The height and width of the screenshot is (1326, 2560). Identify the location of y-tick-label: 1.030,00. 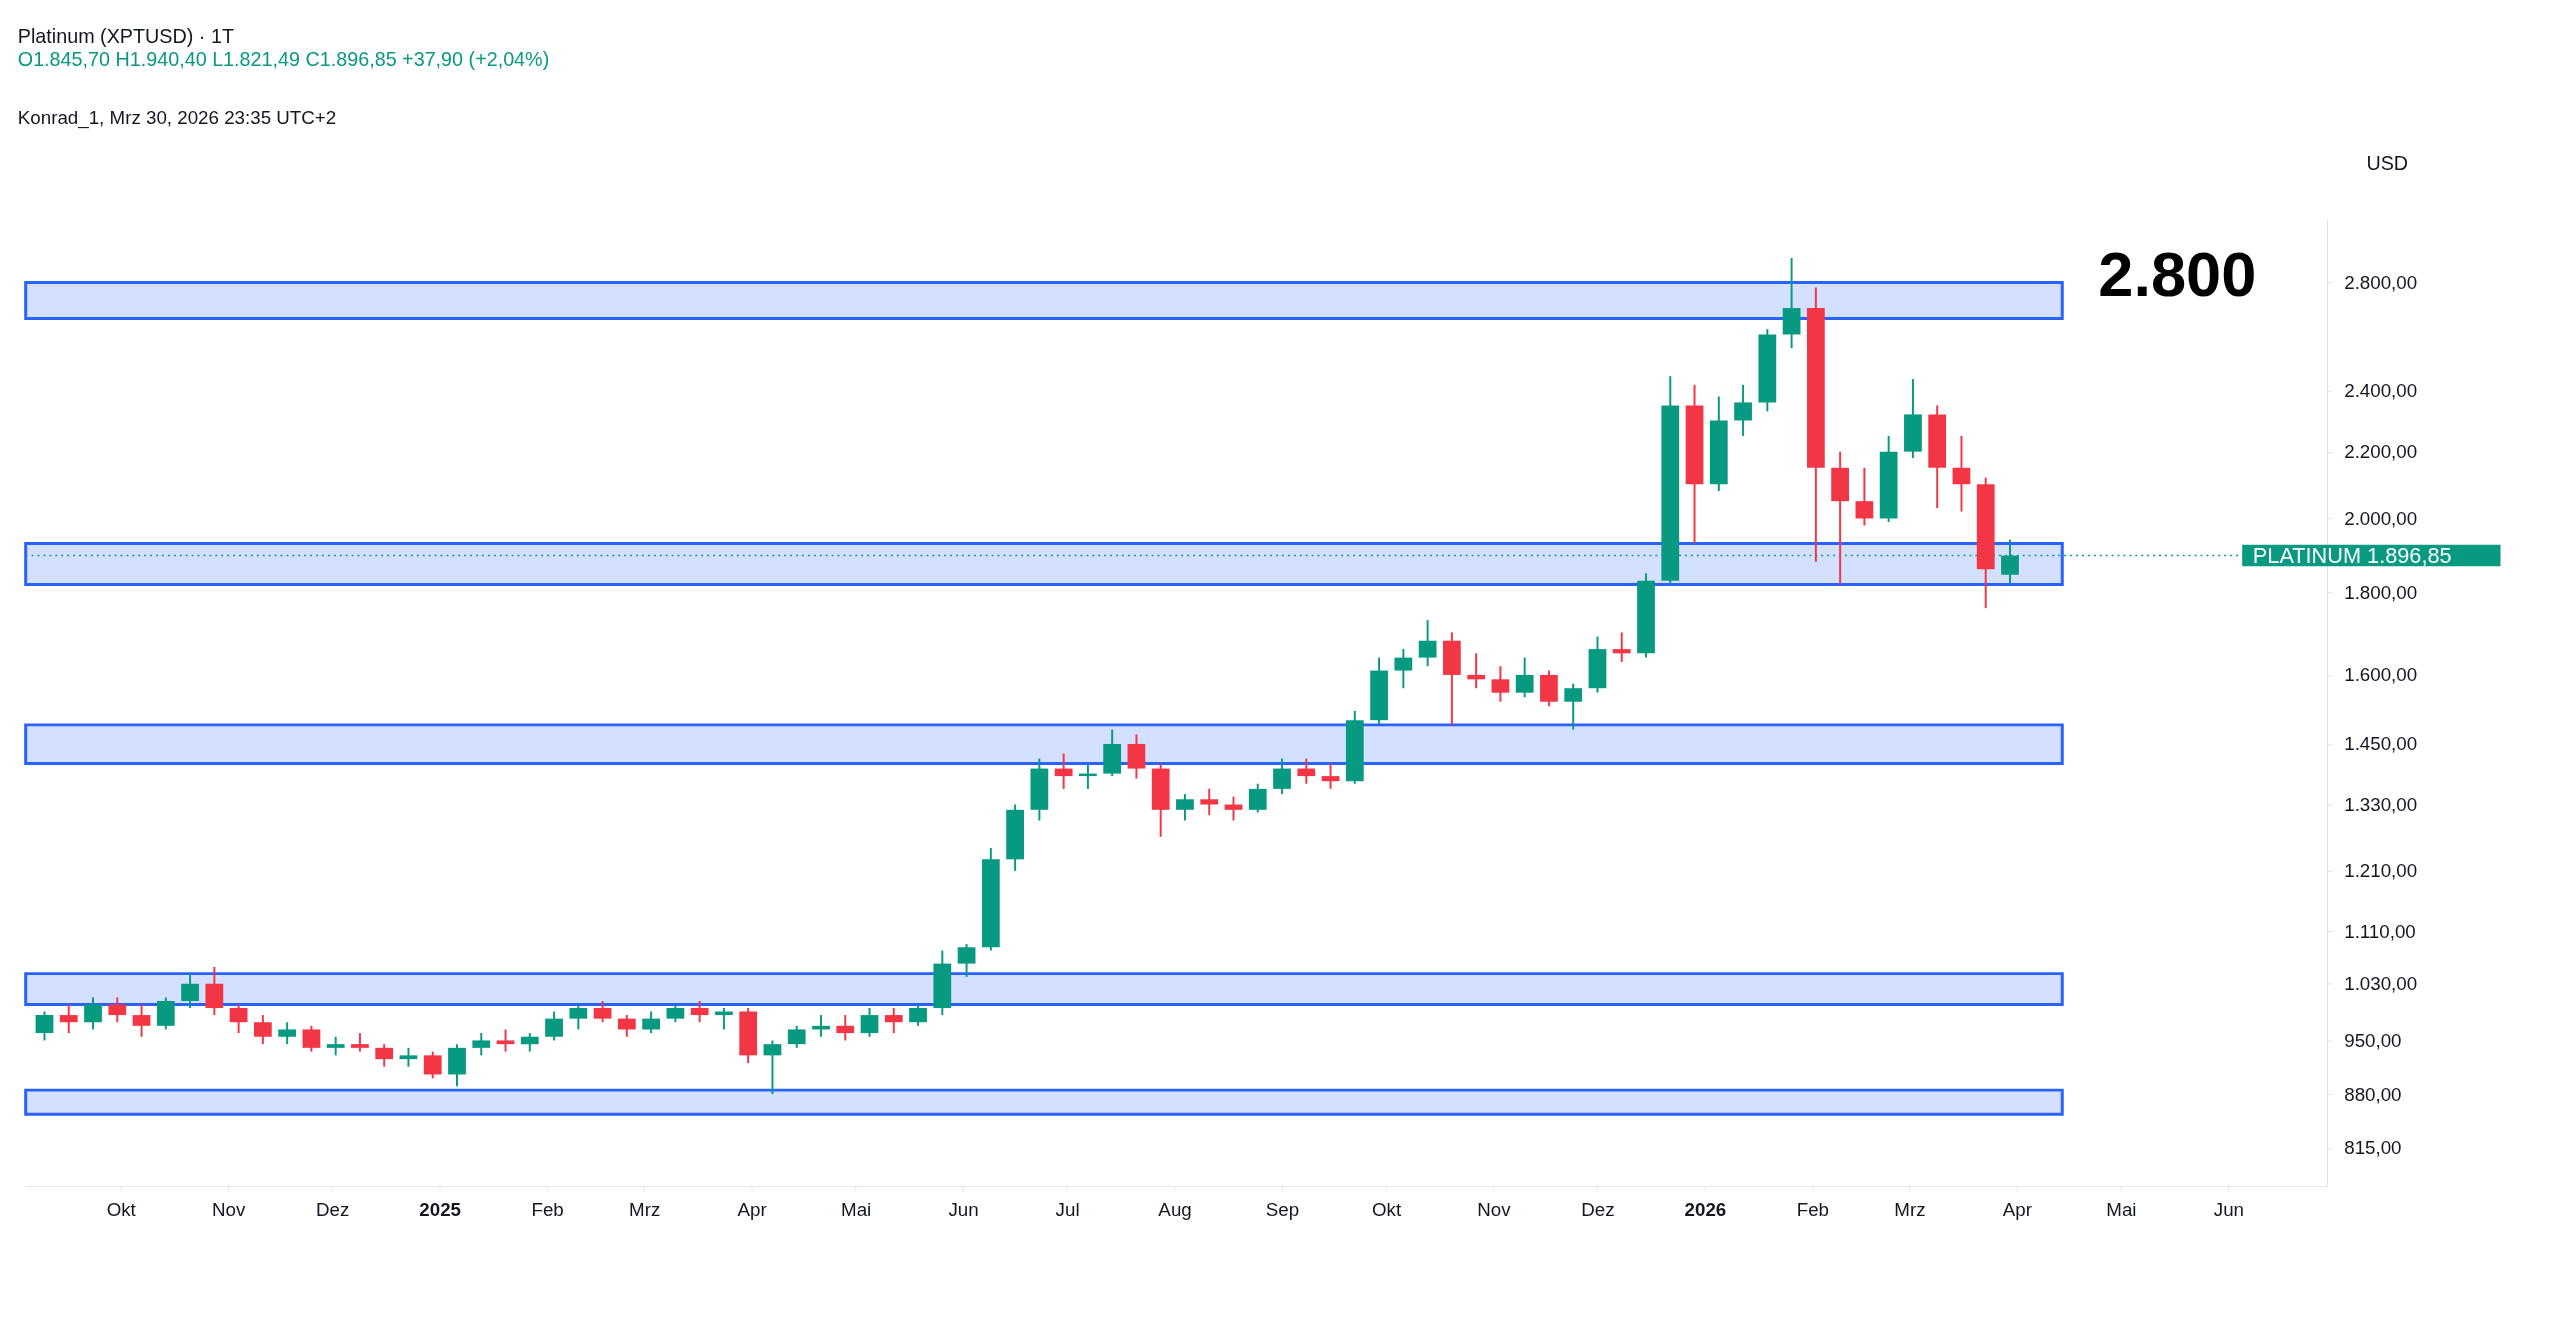
(2381, 984).